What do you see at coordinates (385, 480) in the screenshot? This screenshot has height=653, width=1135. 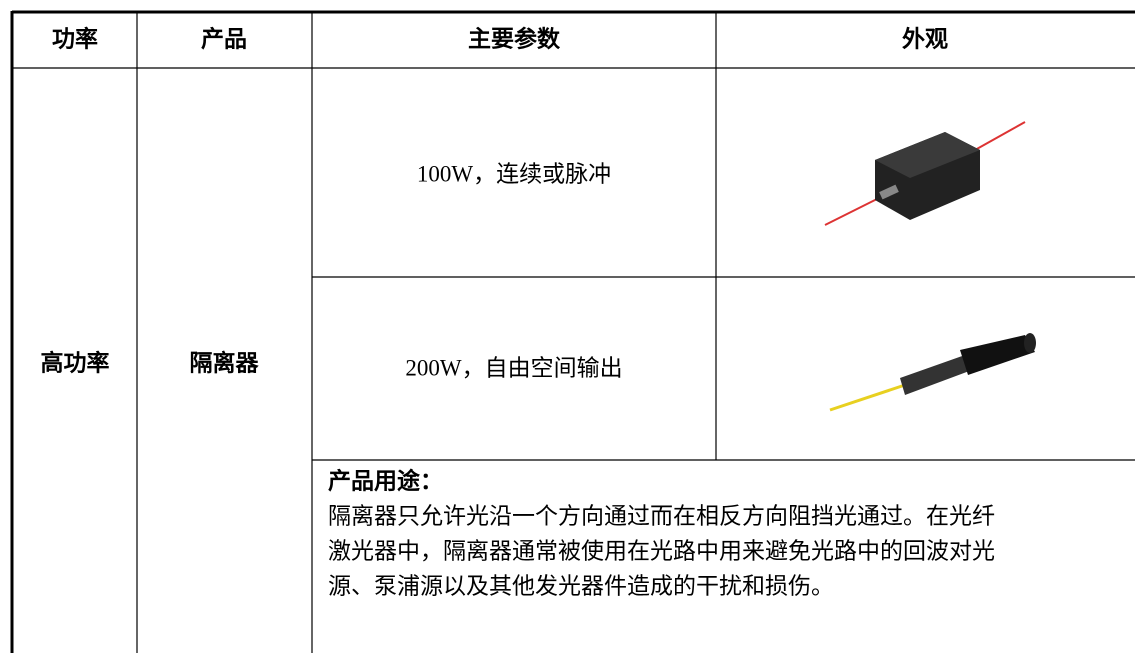 I see `usage-title: 产品用途：` at bounding box center [385, 480].